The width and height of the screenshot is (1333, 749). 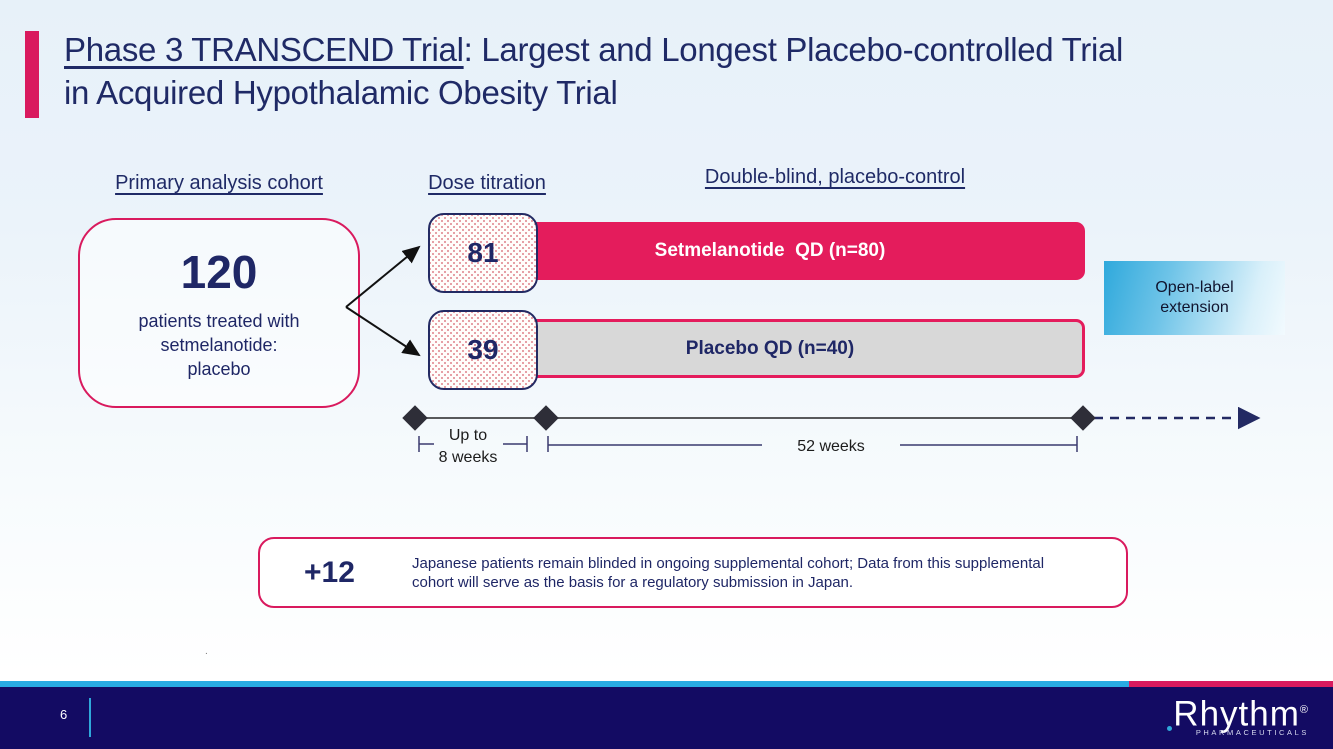 I want to click on rhythm-logo: Rhythm® PHARMACEUTICALS, so click(x=1241, y=714).